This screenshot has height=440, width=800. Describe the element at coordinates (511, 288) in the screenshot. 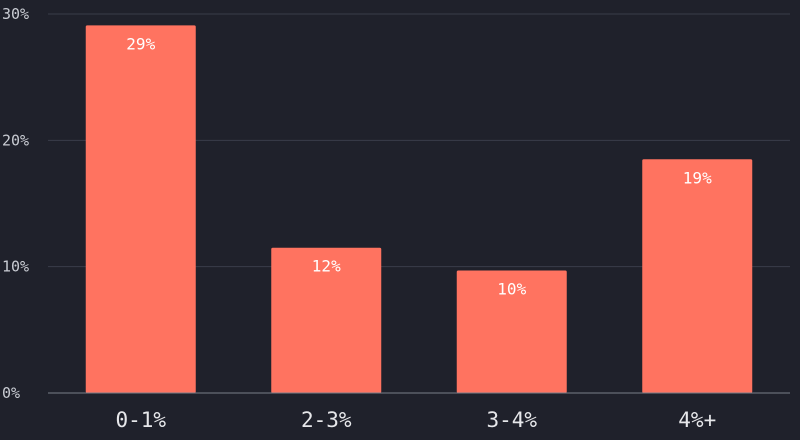

I see `data-label: 10%` at that location.